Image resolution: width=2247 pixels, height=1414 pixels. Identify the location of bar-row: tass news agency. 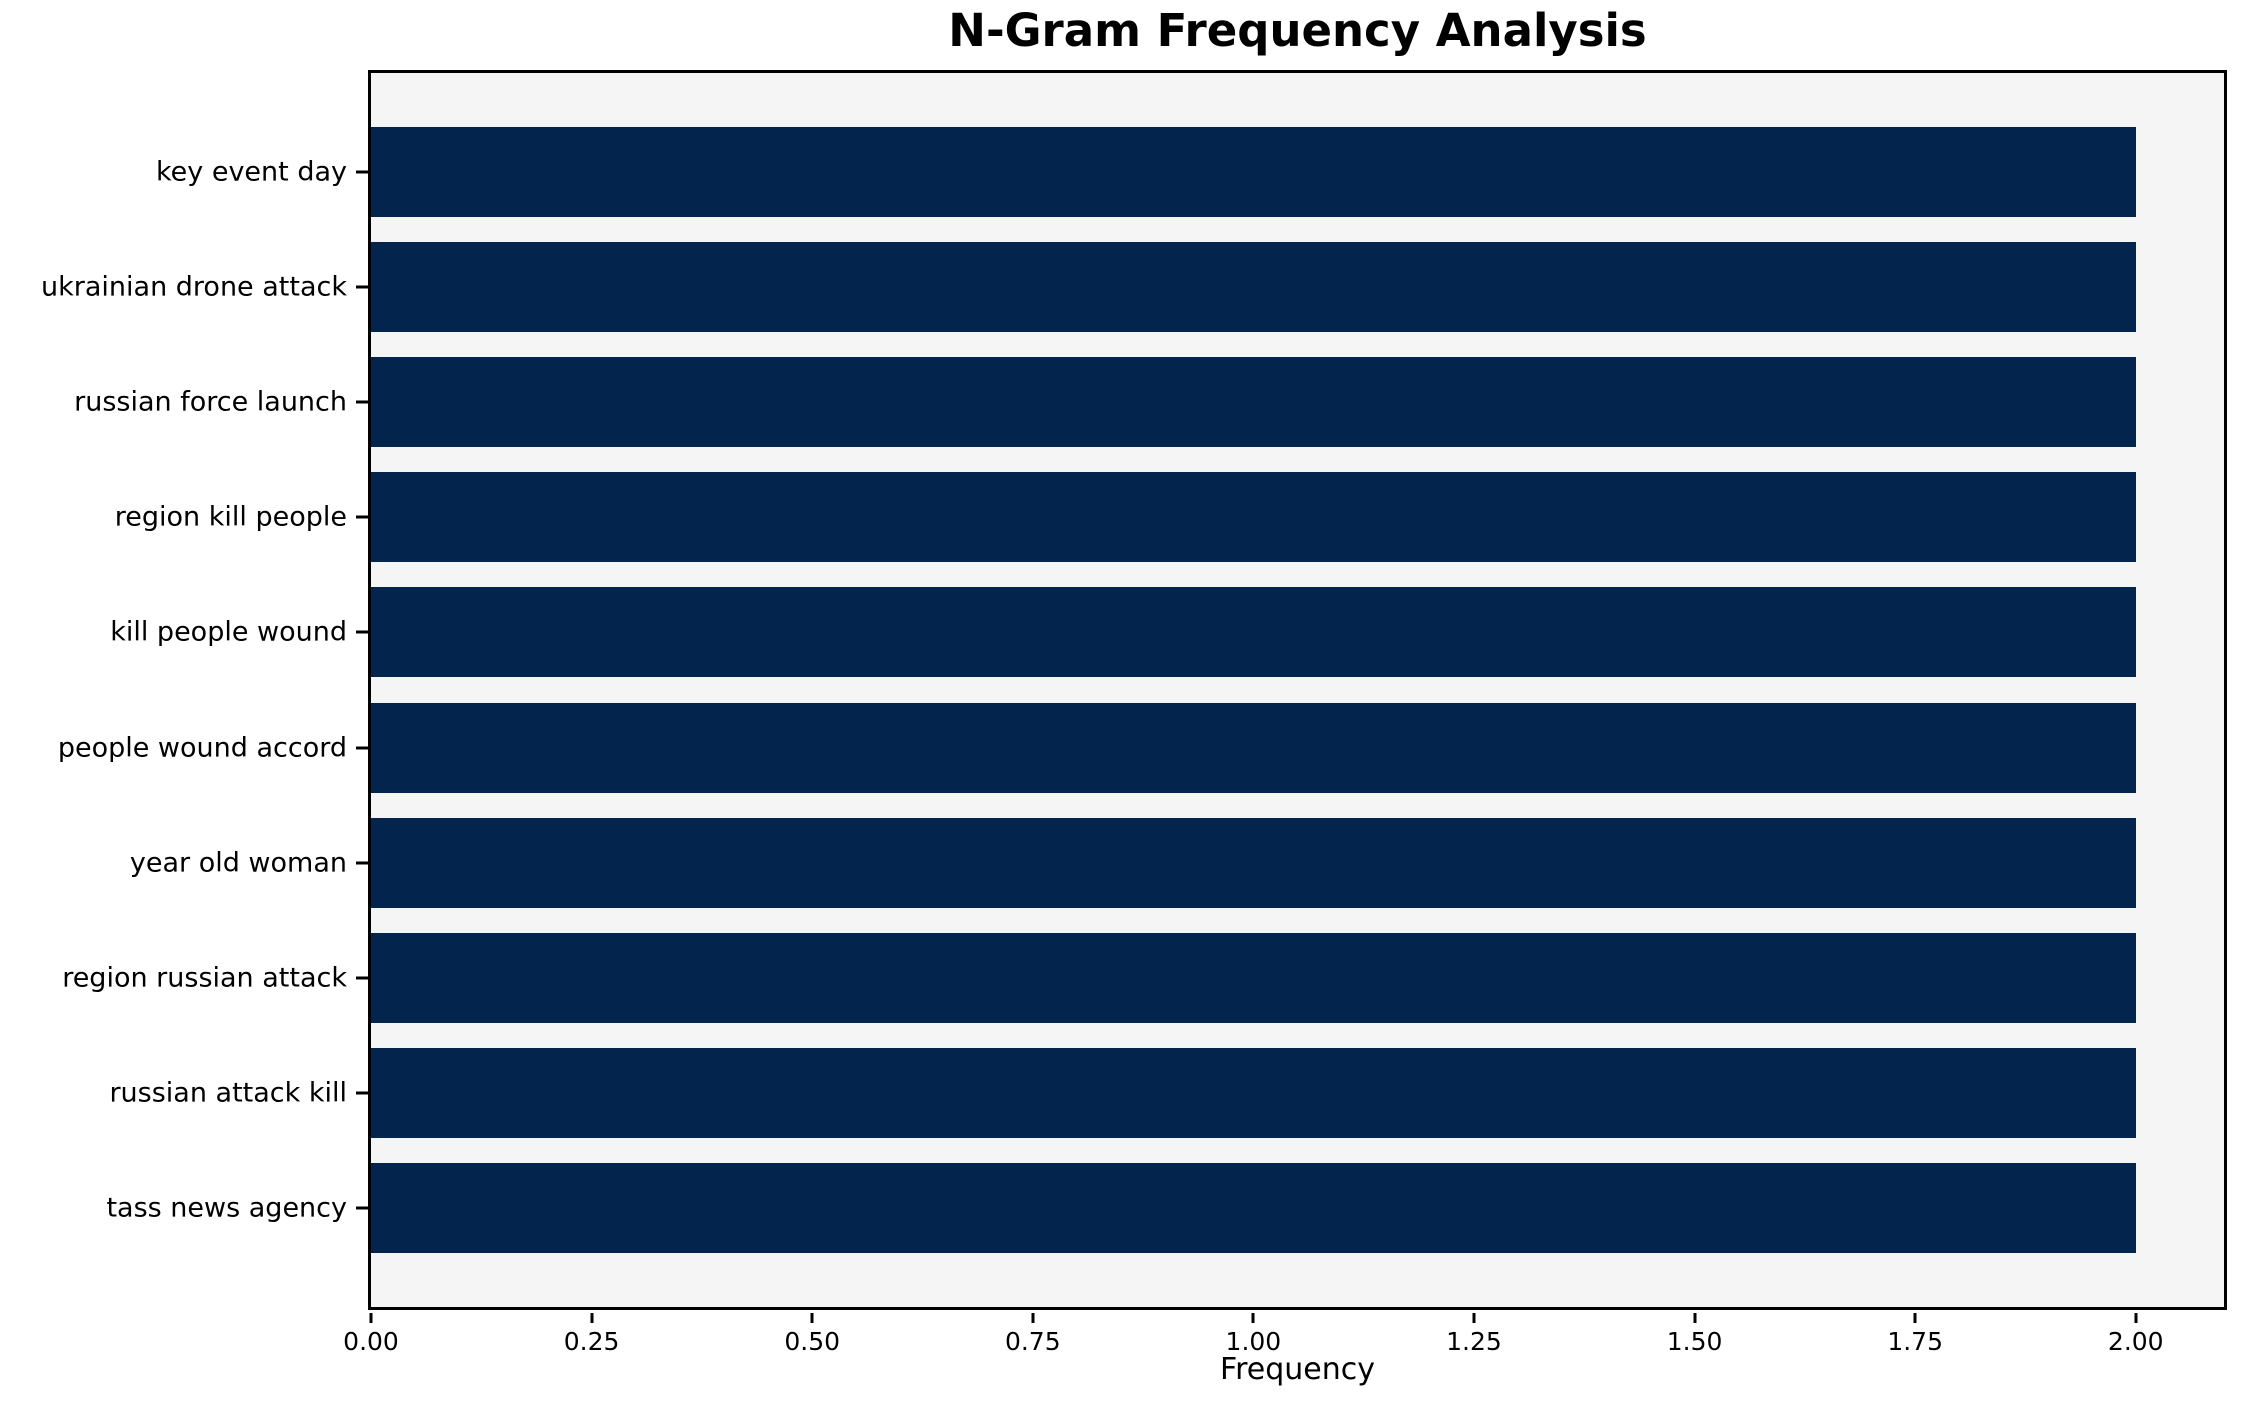
(1165, 1207).